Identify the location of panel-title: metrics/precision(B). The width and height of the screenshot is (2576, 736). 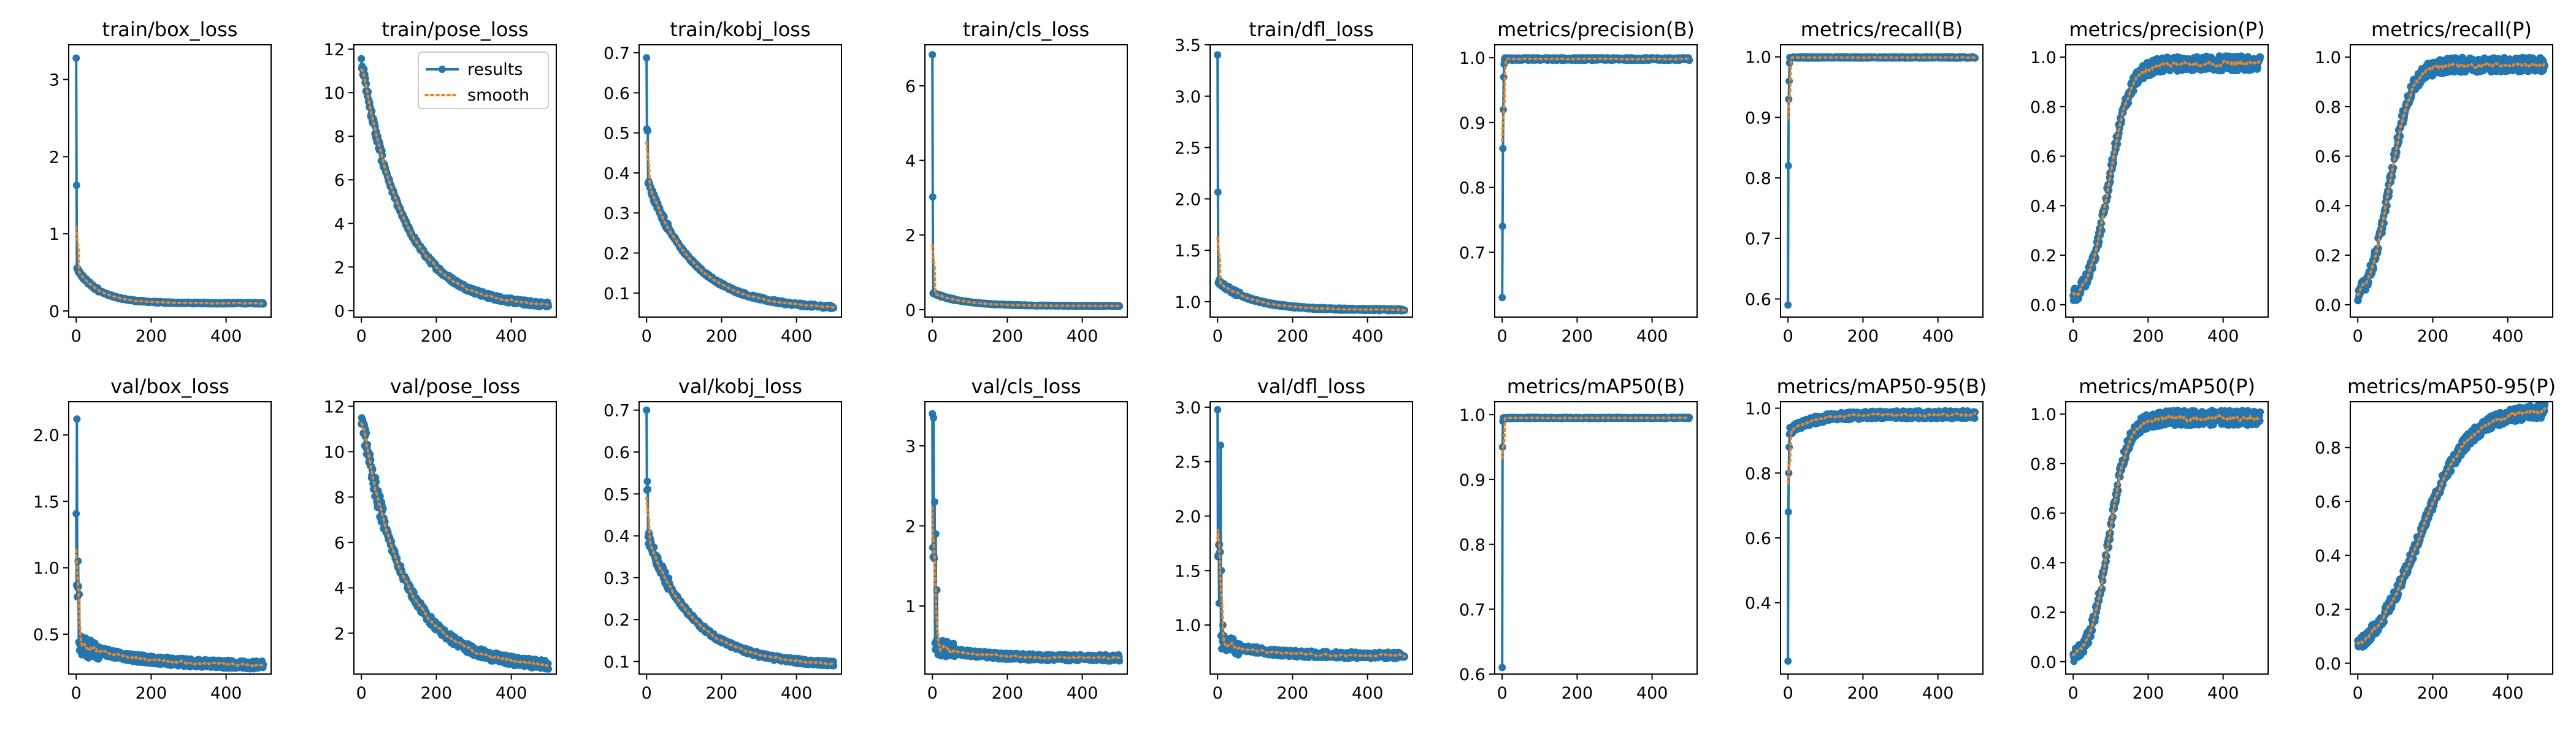
(1596, 29).